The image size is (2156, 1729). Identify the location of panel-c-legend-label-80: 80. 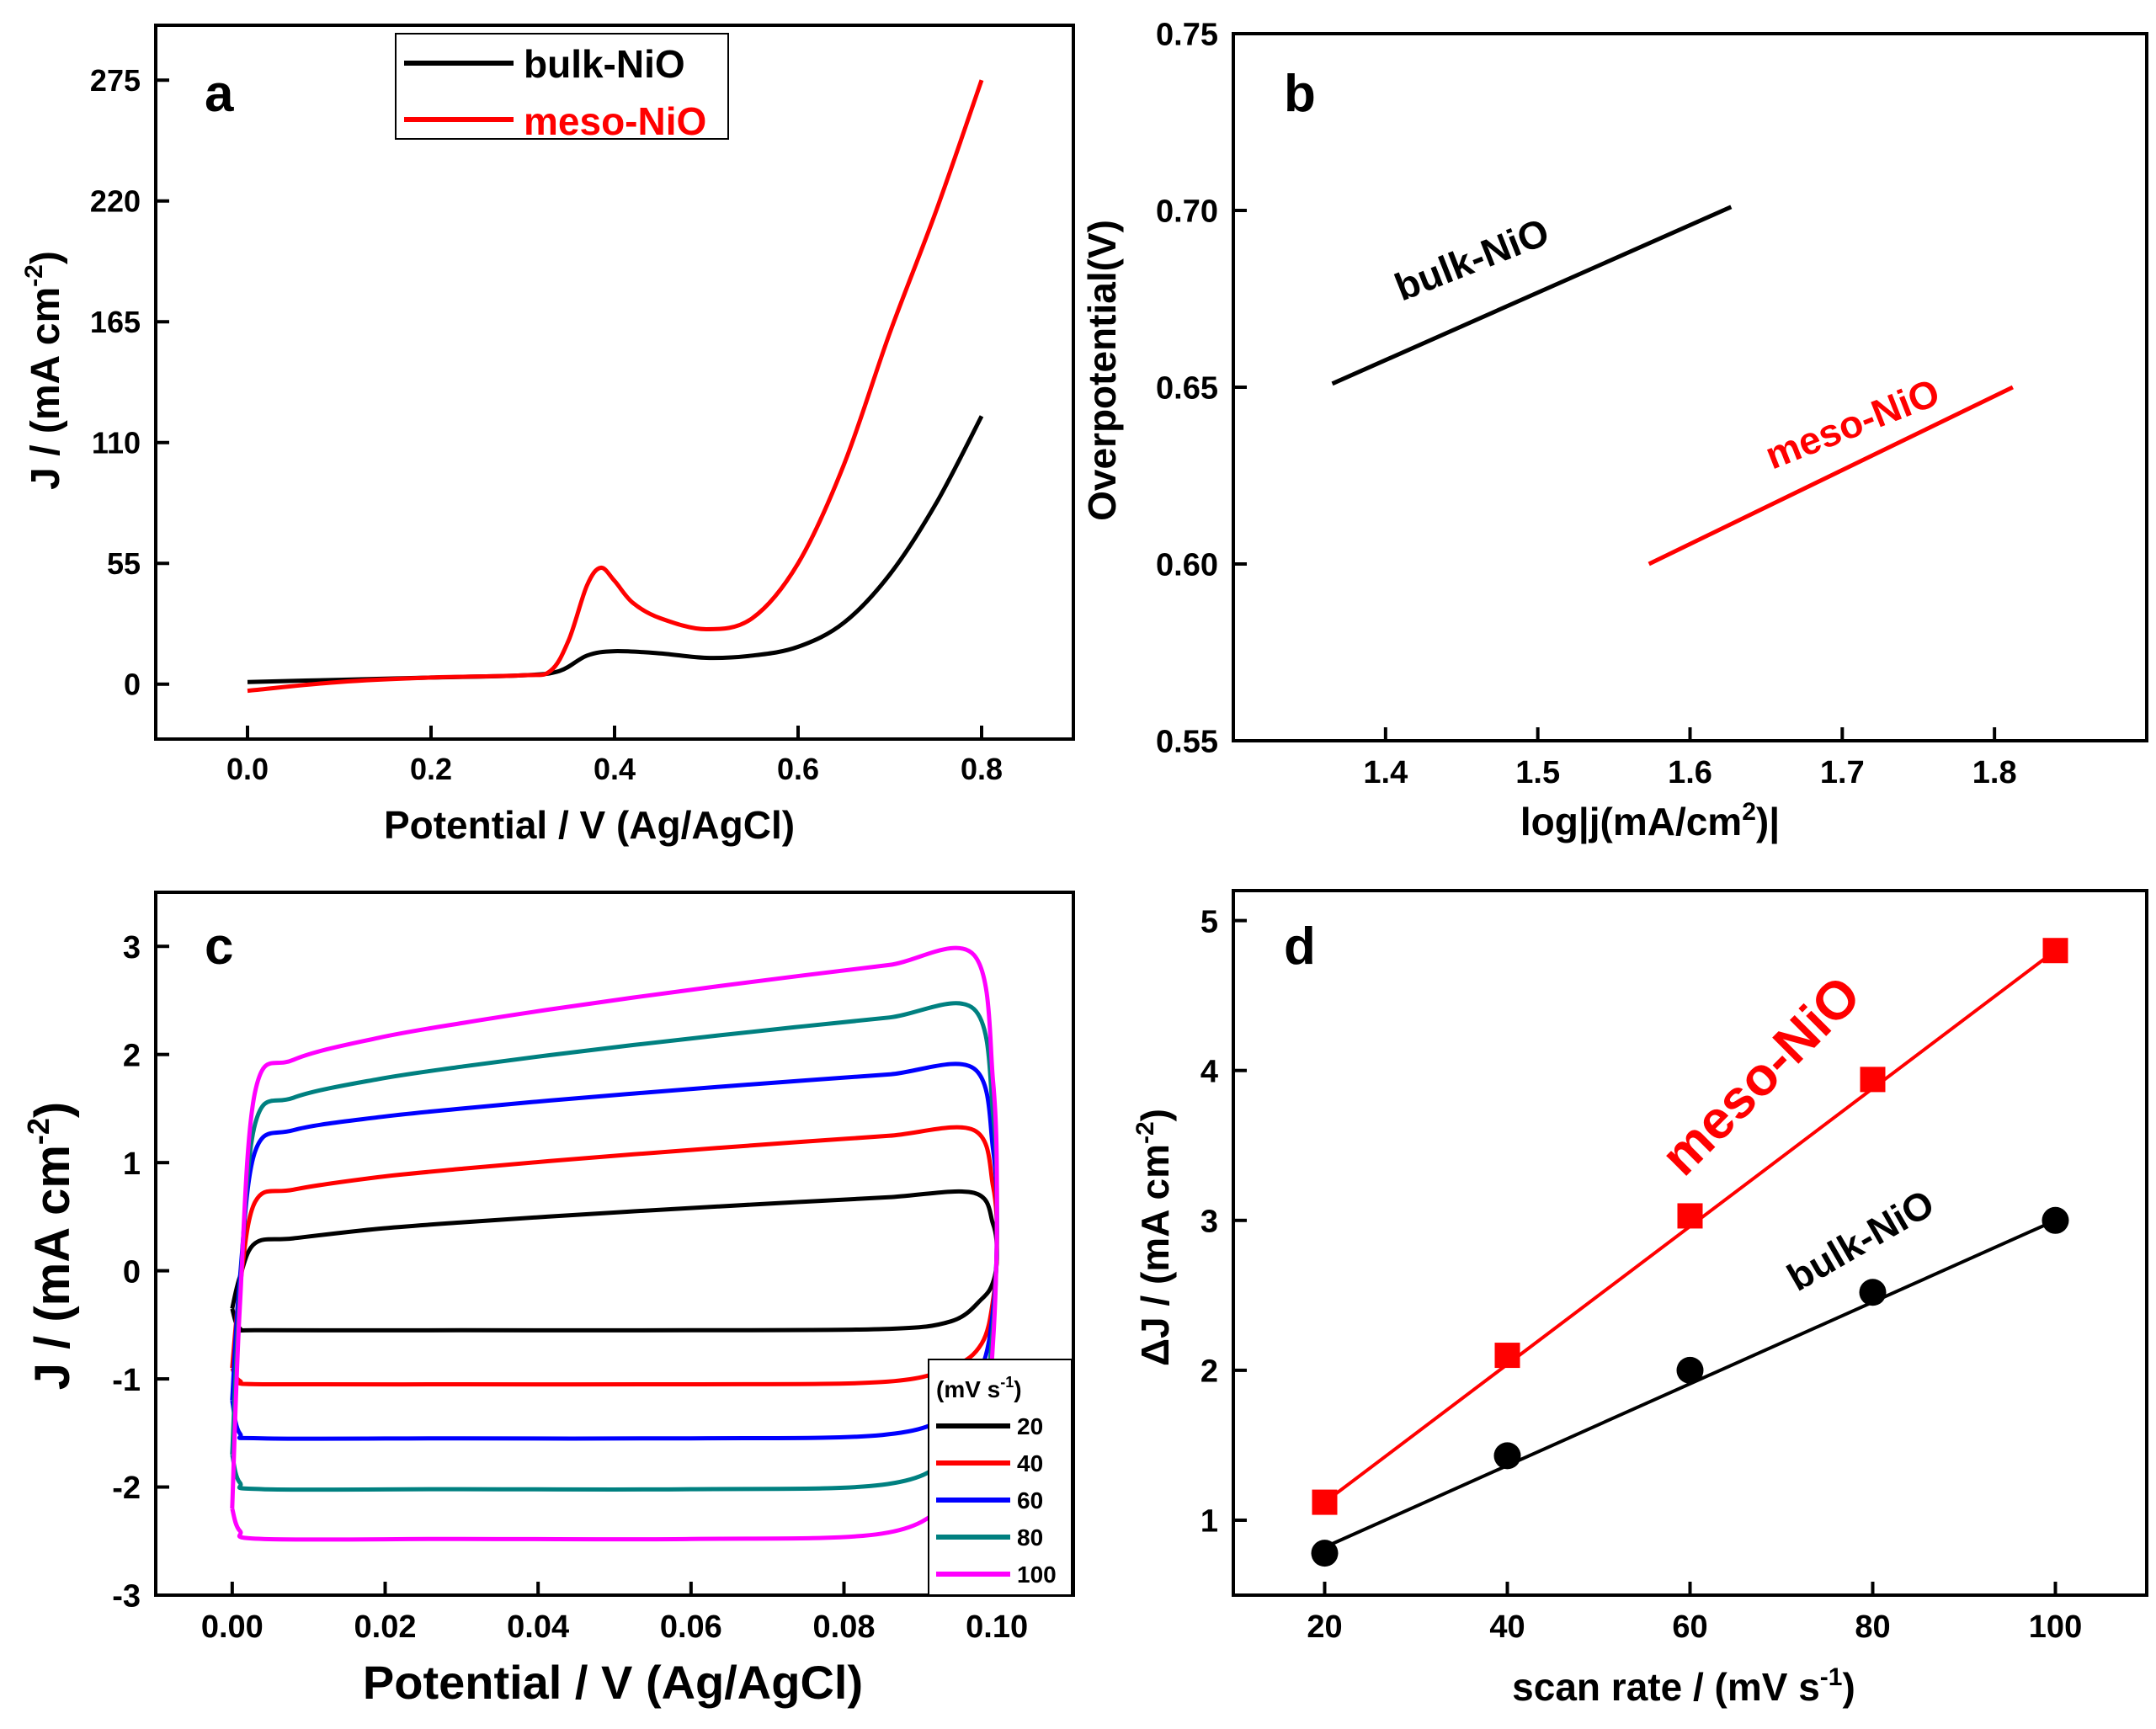
(1030, 1538).